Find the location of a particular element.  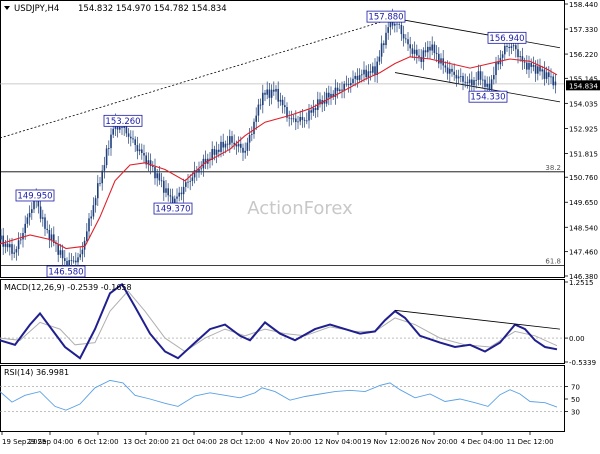

price-tick-label: 151.815 is located at coordinates (583, 154).